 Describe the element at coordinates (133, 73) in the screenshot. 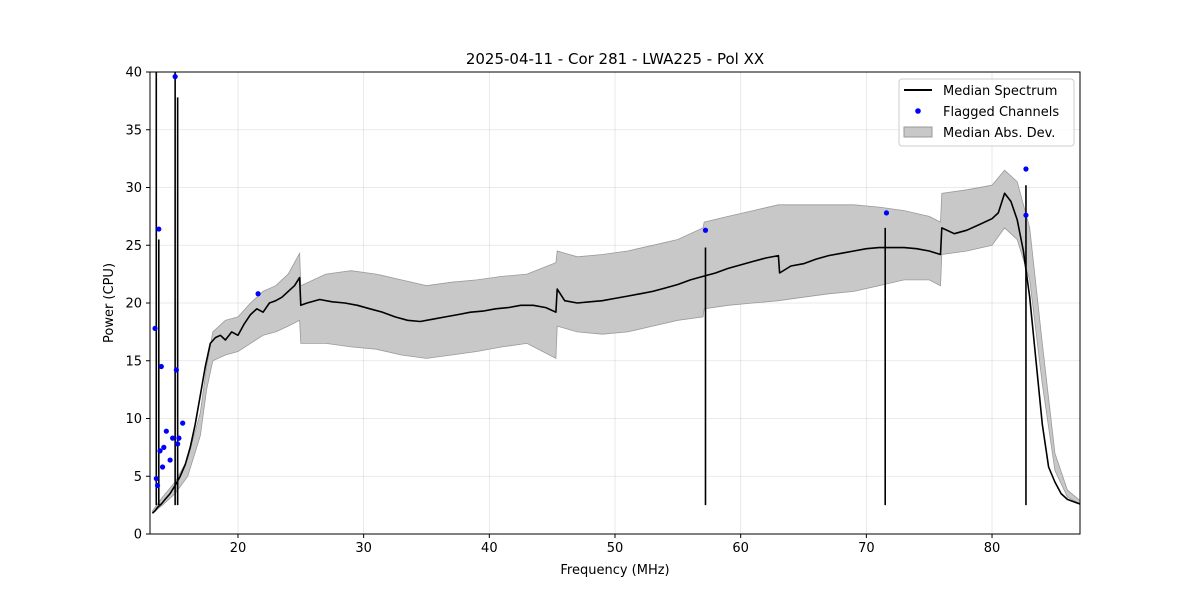

I see `y-tick-label: 40` at that location.